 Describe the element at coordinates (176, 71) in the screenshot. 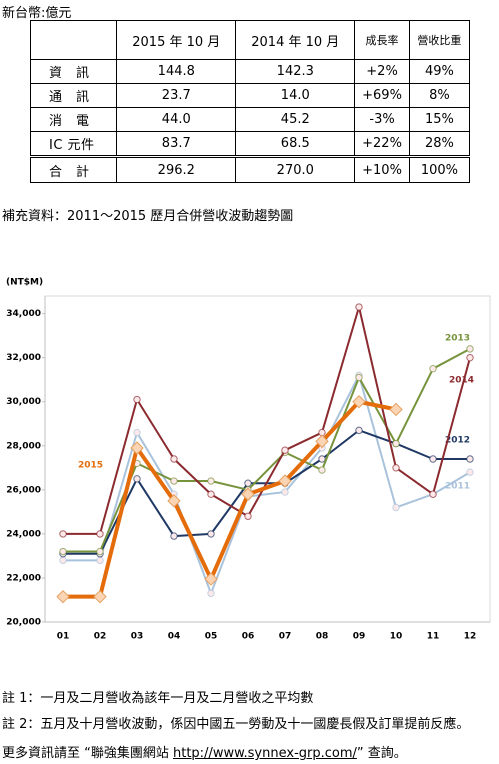

I see `table-cell: 144.8` at that location.